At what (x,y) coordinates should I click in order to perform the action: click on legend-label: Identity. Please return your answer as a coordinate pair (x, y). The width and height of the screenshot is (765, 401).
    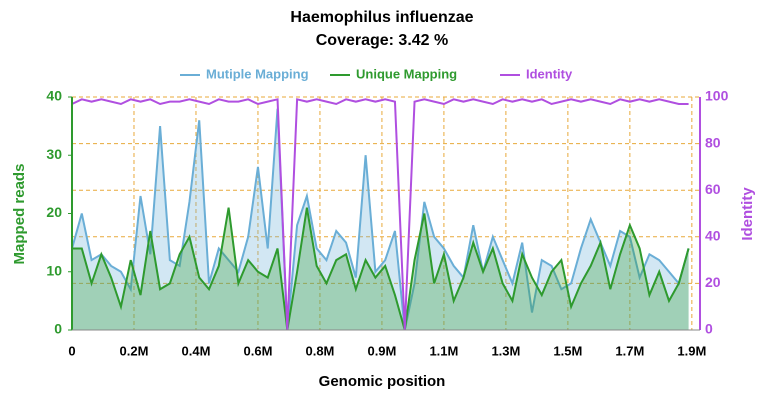
    Looking at the image, I should click on (549, 73).